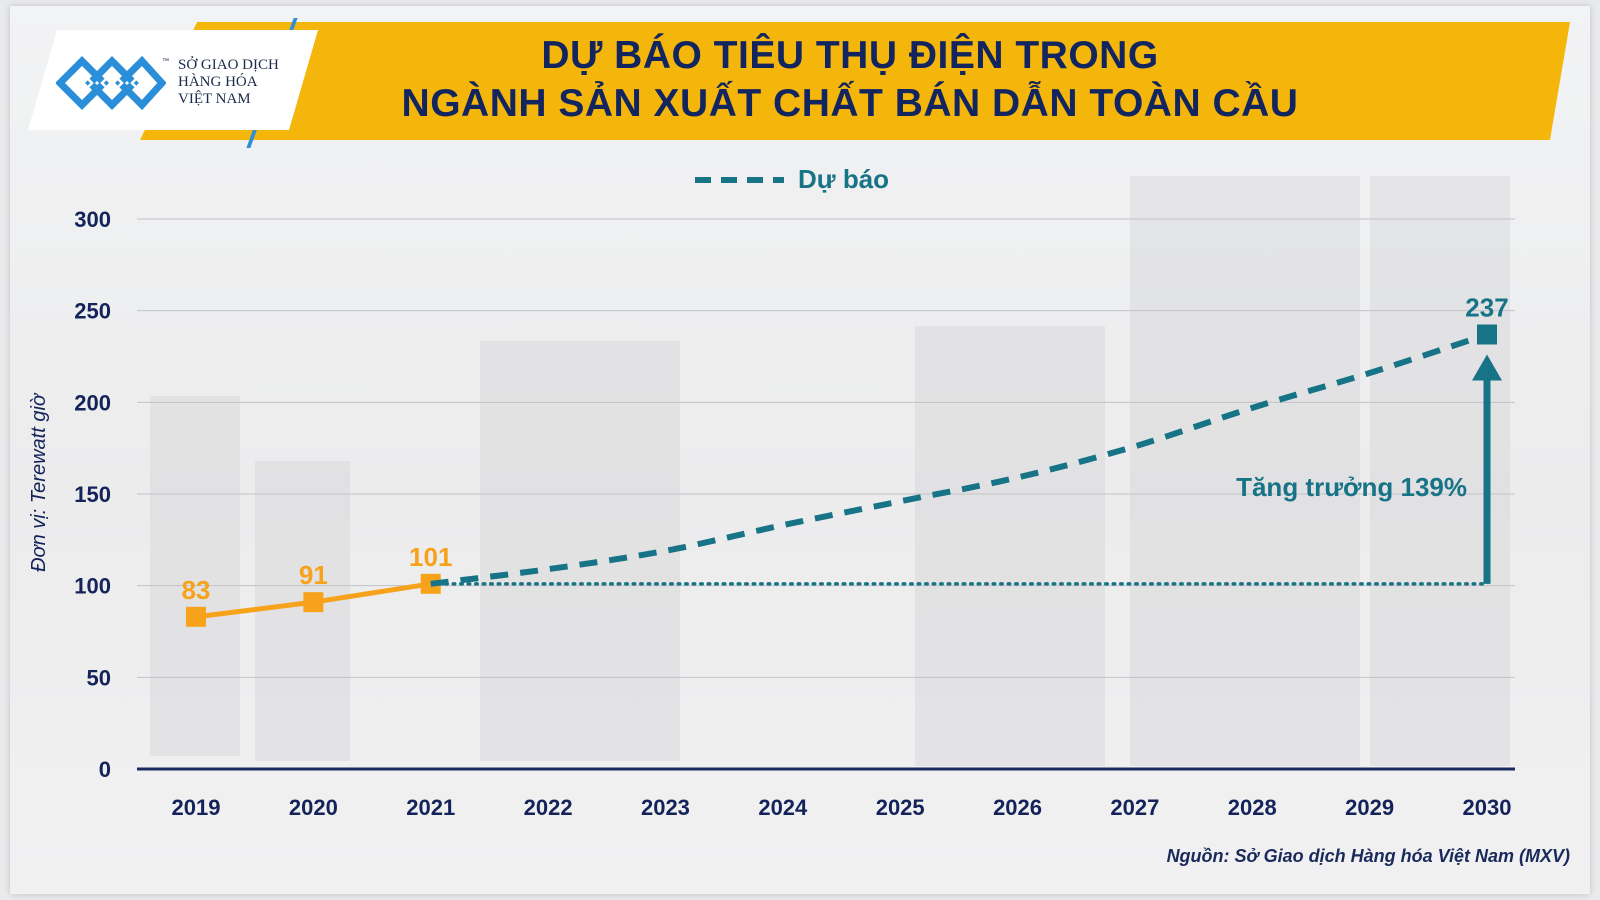 This screenshot has height=900, width=1600. Describe the element at coordinates (165, 61) in the screenshot. I see `logo-trademark: ™` at that location.